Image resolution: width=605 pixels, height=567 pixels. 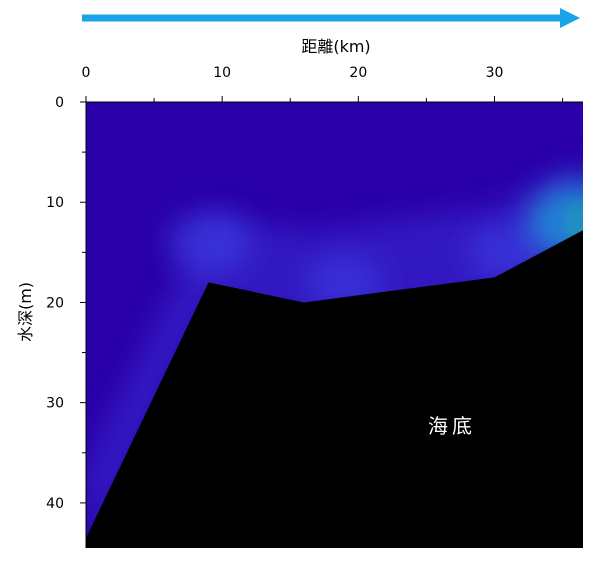 What do you see at coordinates (335, 46) in the screenshot?
I see `x-axis-title: 距離(km)` at bounding box center [335, 46].